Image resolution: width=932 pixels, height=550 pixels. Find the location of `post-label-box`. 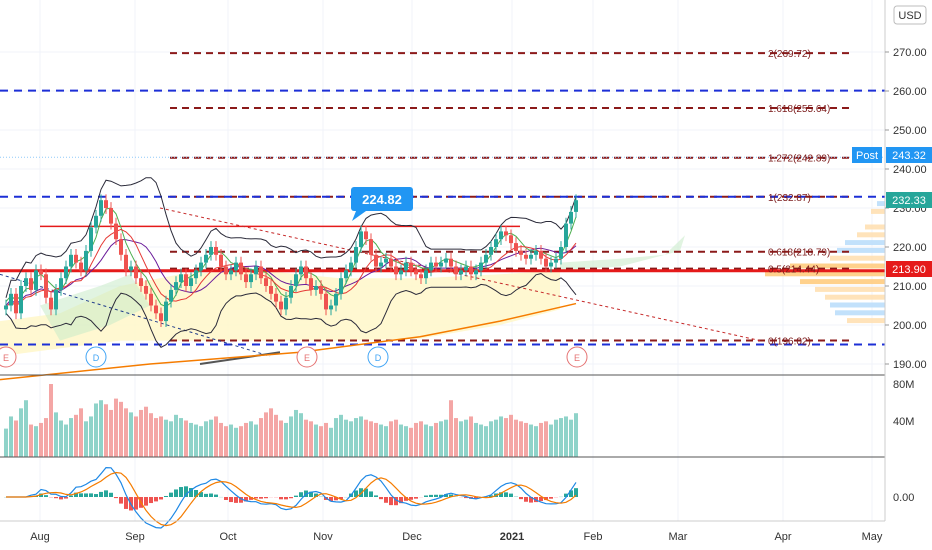

post-label-box is located at coordinates (867, 155).